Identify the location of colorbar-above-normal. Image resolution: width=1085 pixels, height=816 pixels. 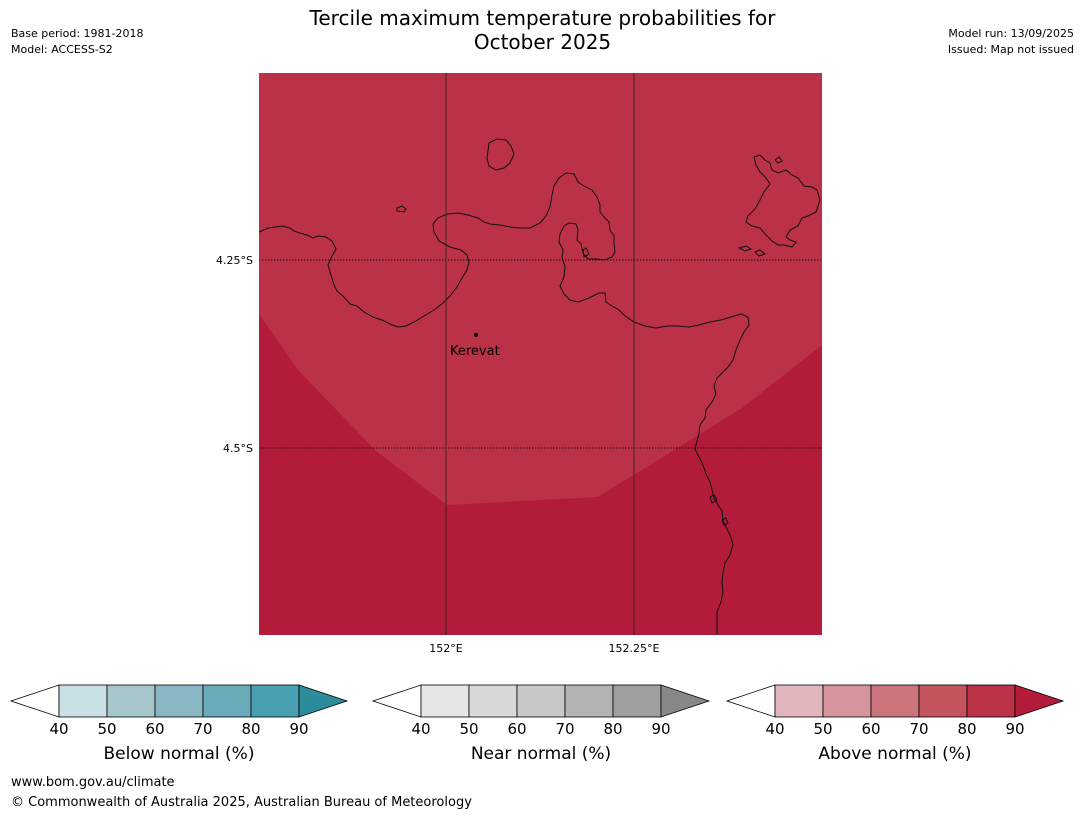
(896, 700).